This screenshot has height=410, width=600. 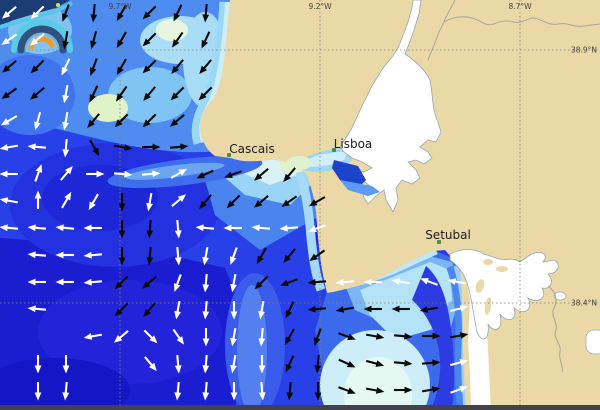 What do you see at coordinates (252, 149) in the screenshot?
I see `city-label-cascais: Cascais` at bounding box center [252, 149].